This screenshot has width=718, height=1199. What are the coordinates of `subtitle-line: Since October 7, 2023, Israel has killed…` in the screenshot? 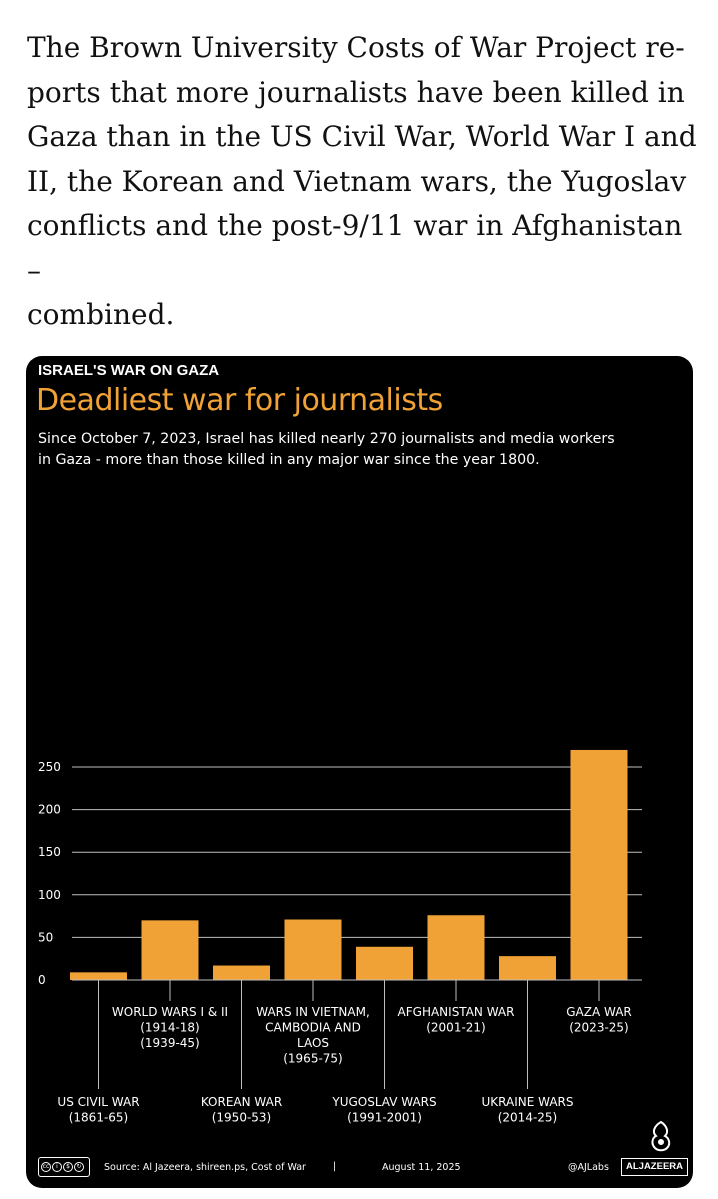 It's located at (326, 439).